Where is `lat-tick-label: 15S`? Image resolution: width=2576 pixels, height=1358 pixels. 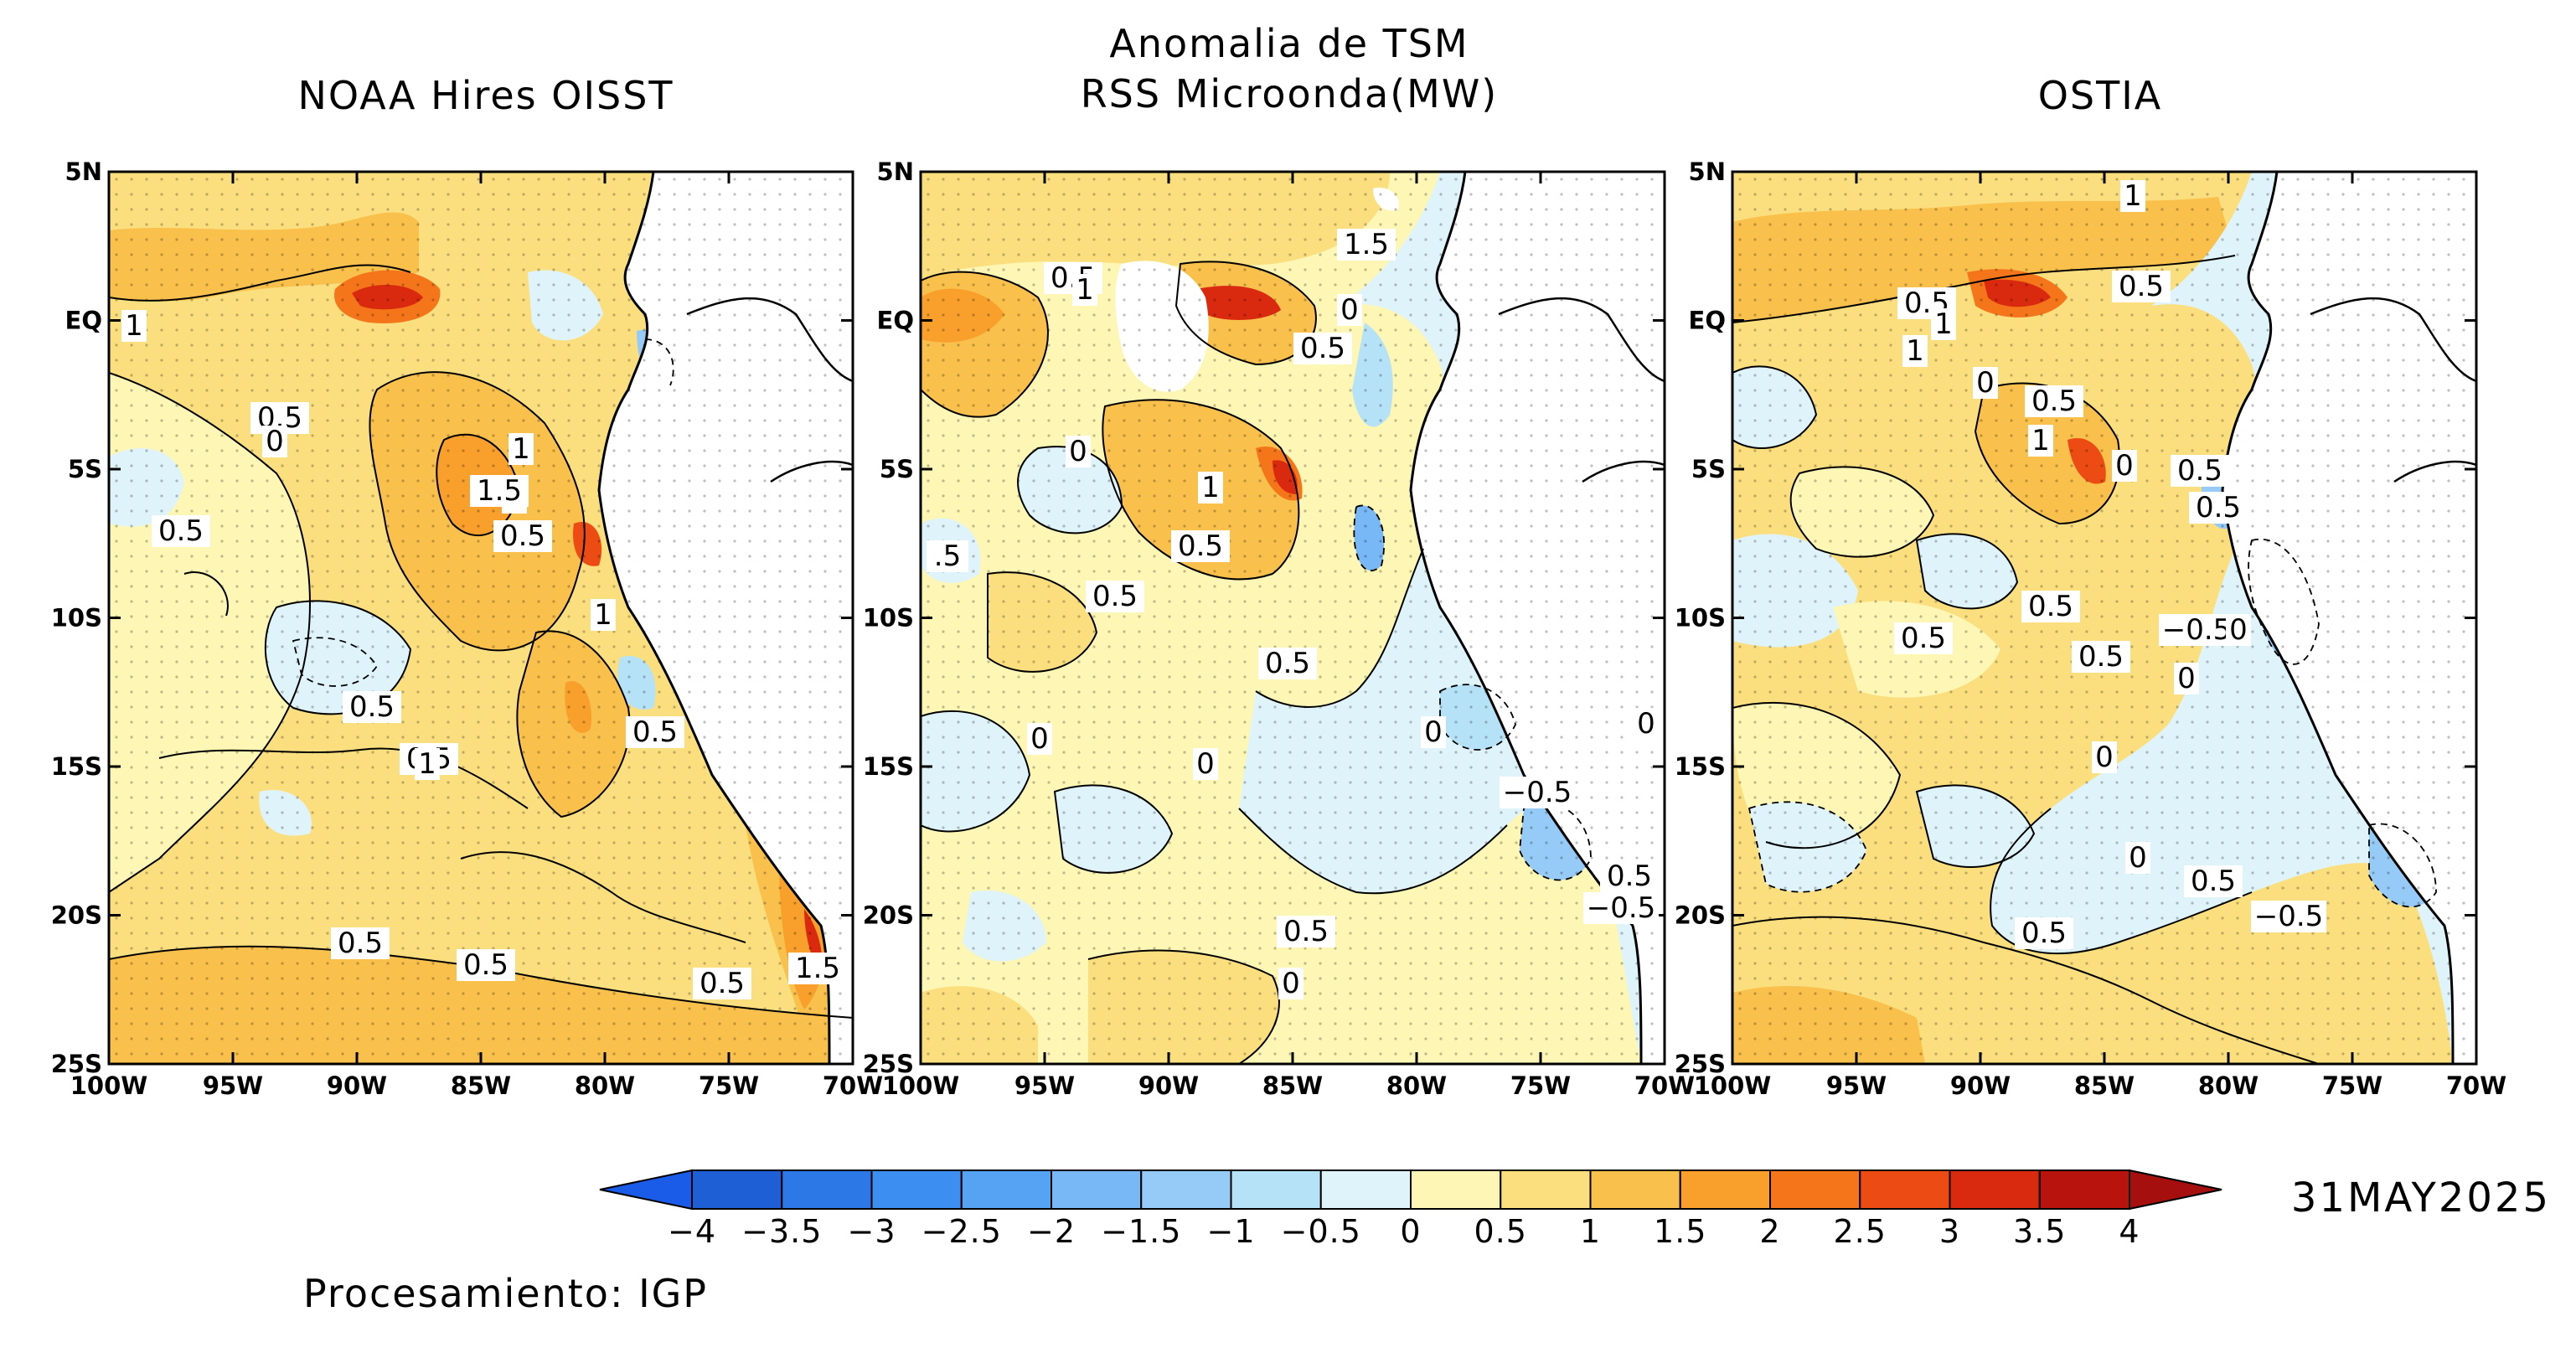
lat-tick-label: 15S is located at coordinates (1700, 766).